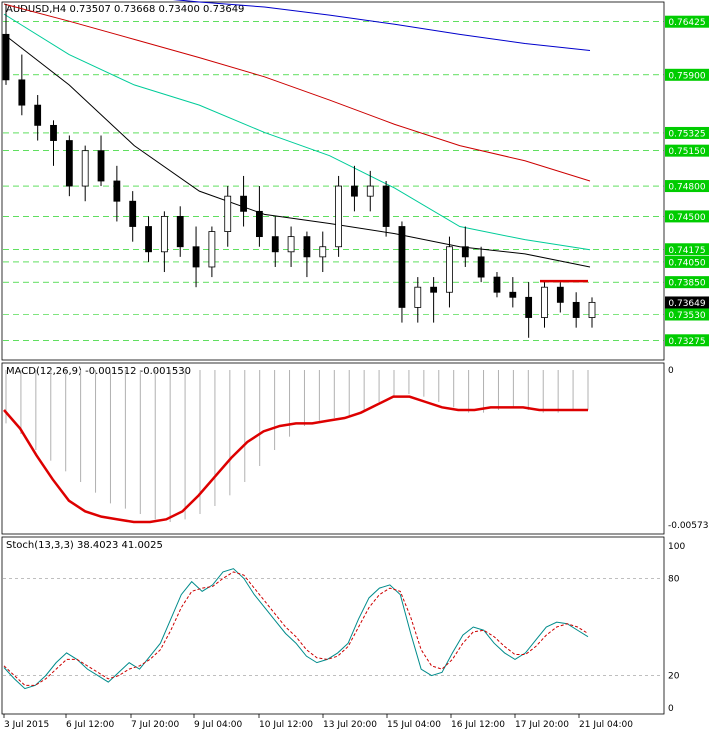  I want to click on level-label-text: 0.75150, so click(686, 152).